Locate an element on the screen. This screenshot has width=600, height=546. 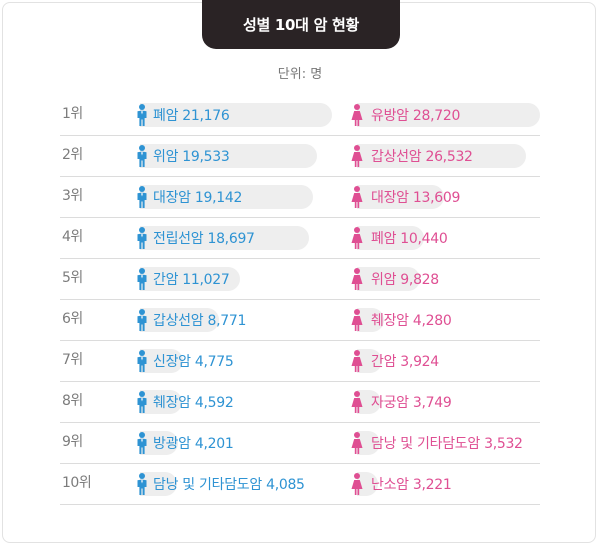
rank-row: 2위 위암 19,533 갑상선암 26,532 is located at coordinates (300, 156).